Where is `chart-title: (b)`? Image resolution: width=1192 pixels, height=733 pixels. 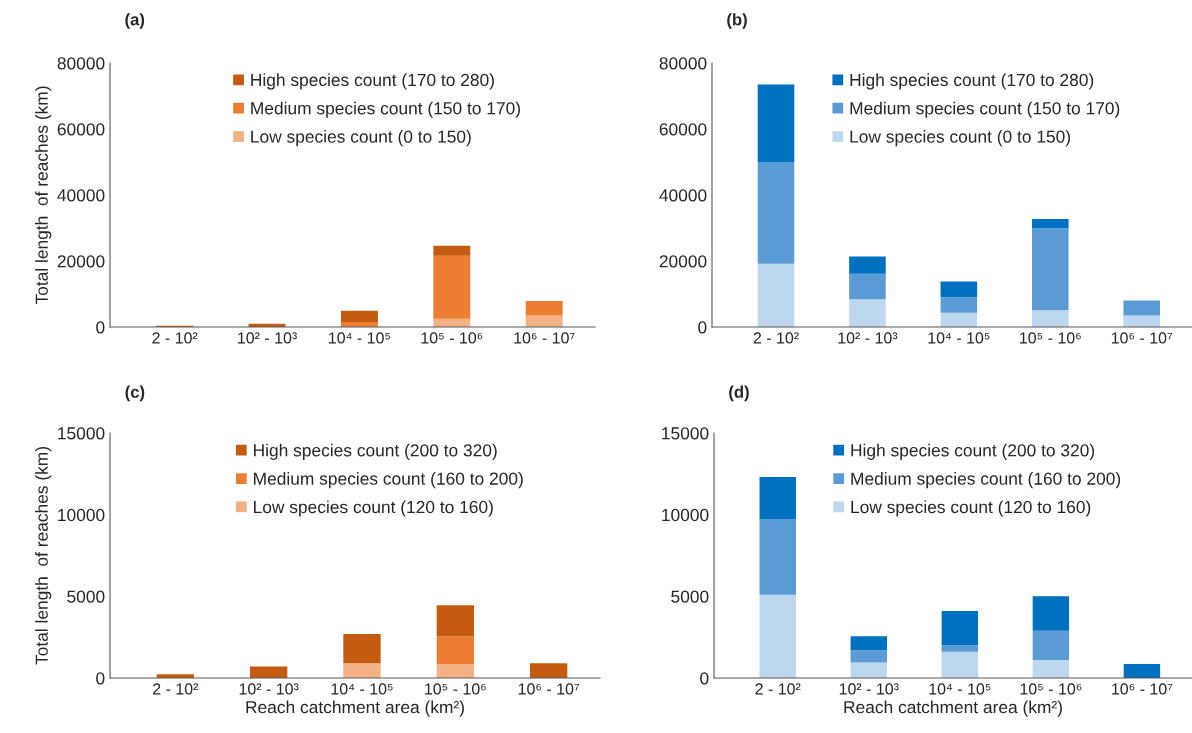
chart-title: (b) is located at coordinates (737, 21).